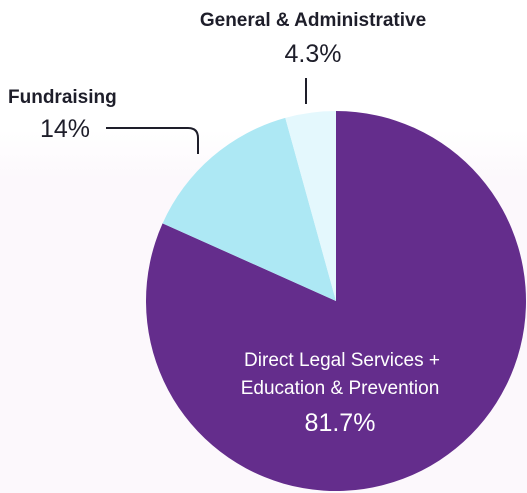  I want to click on value-direct-legal-services: 81.7%, so click(340, 423).